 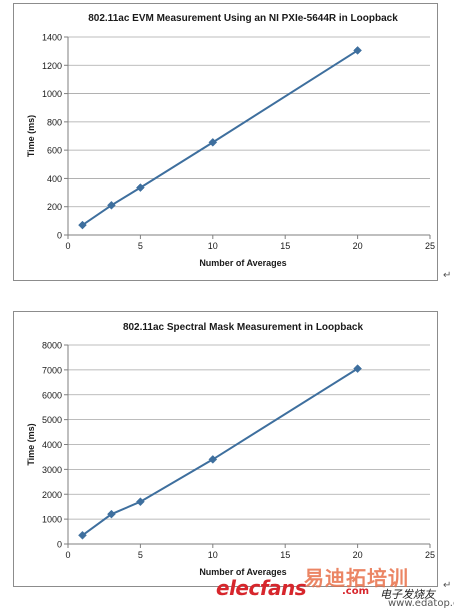 I want to click on y-tick-label: 4000, so click(x=52, y=445).